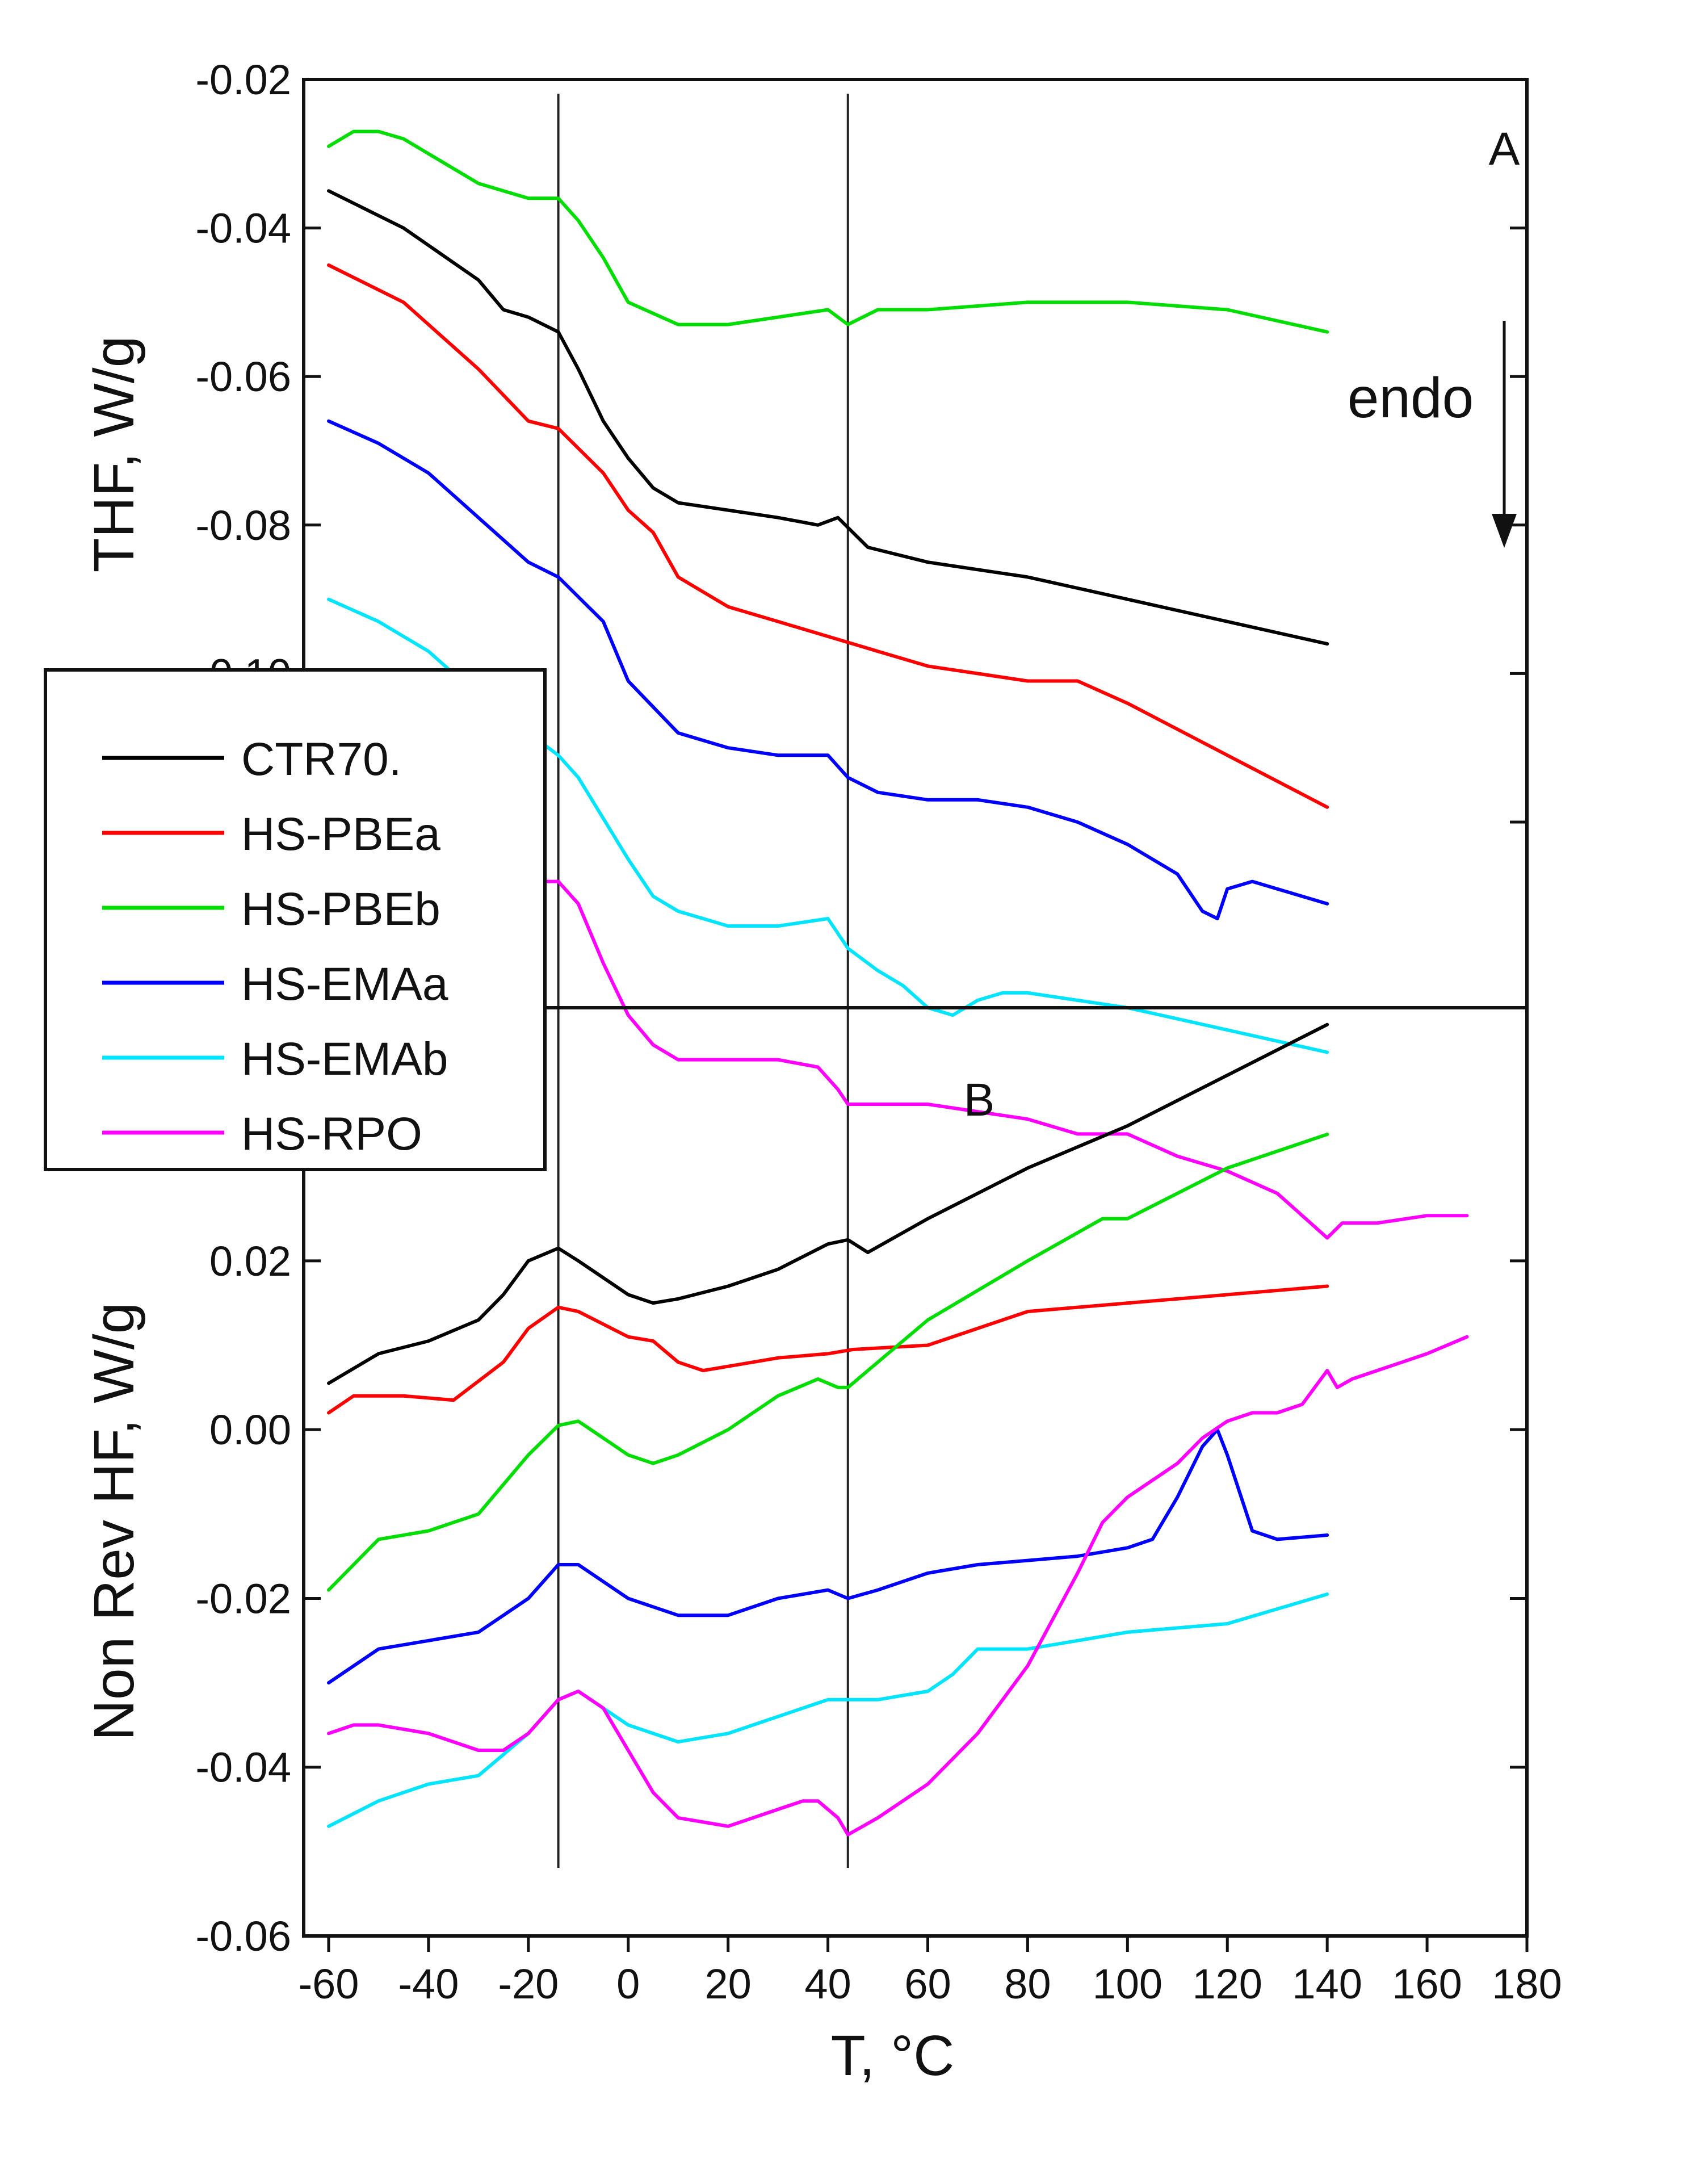 The image size is (1708, 2171). I want to click on series-line-B-ctr70, so click(828, 1204).